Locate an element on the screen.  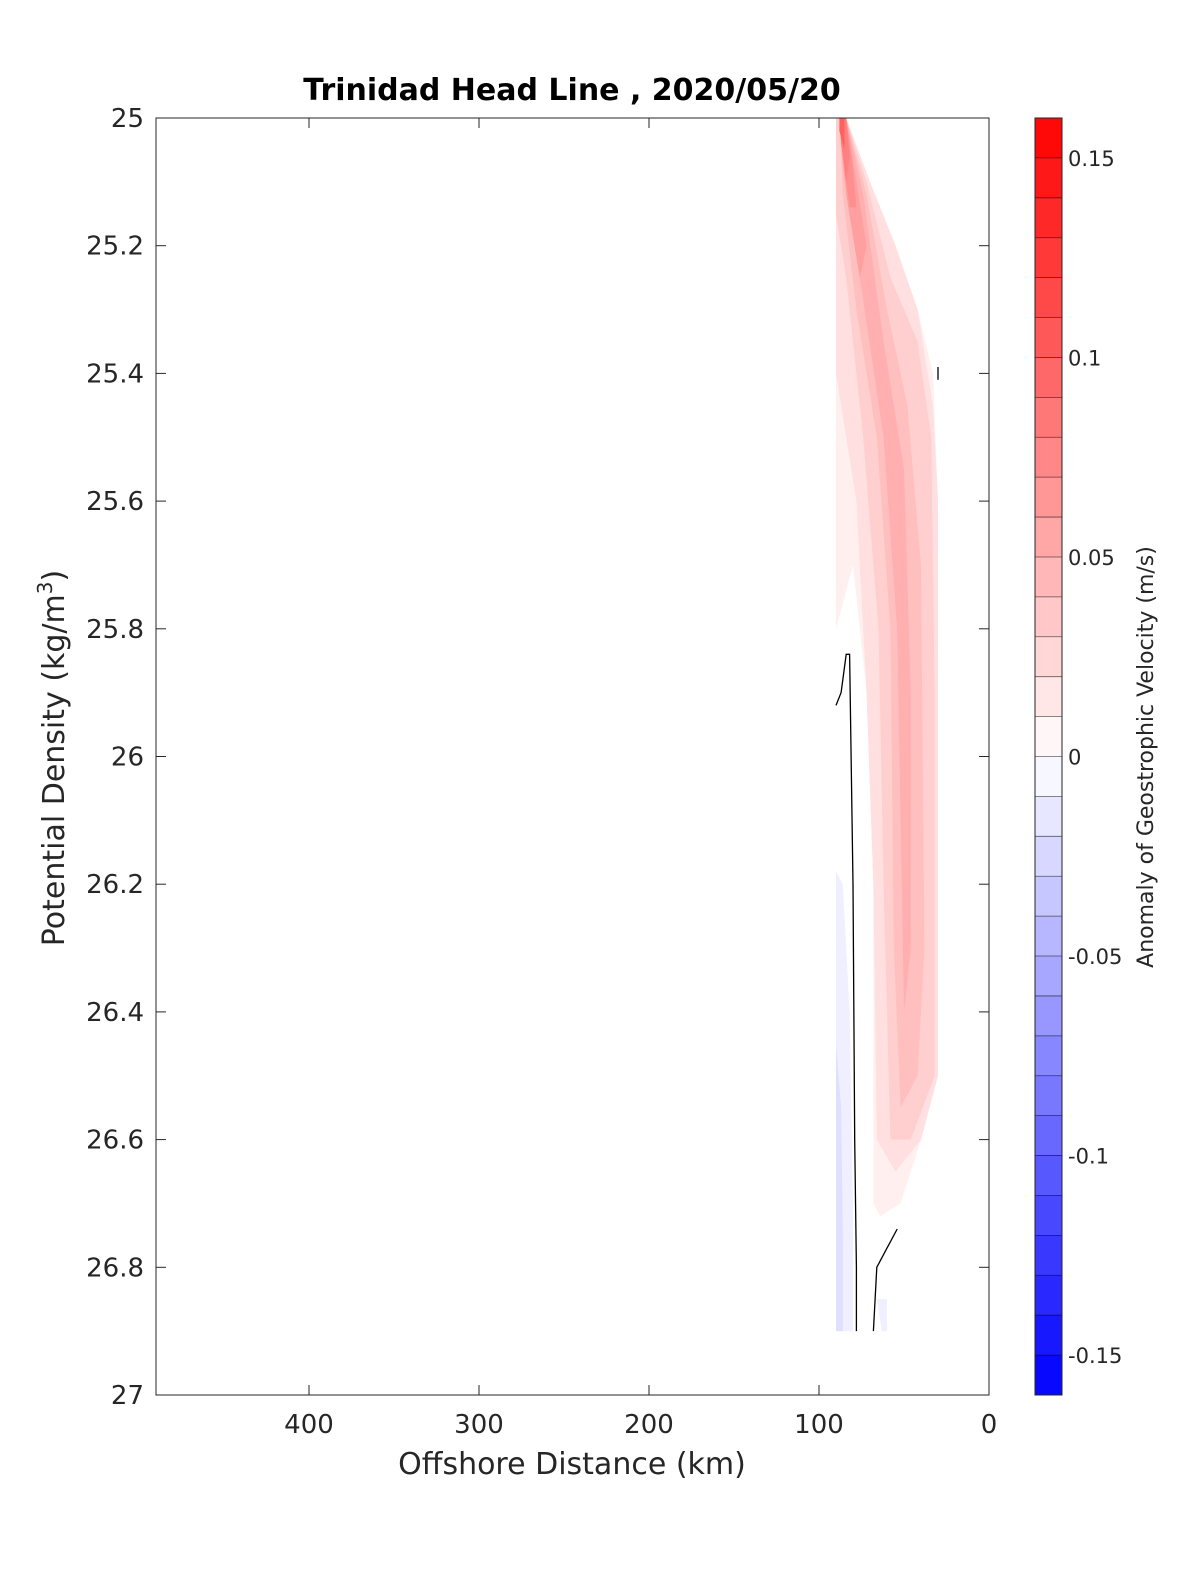
chart-title: Trinidad Head Line , 2020/05/20 is located at coordinates (571, 90).